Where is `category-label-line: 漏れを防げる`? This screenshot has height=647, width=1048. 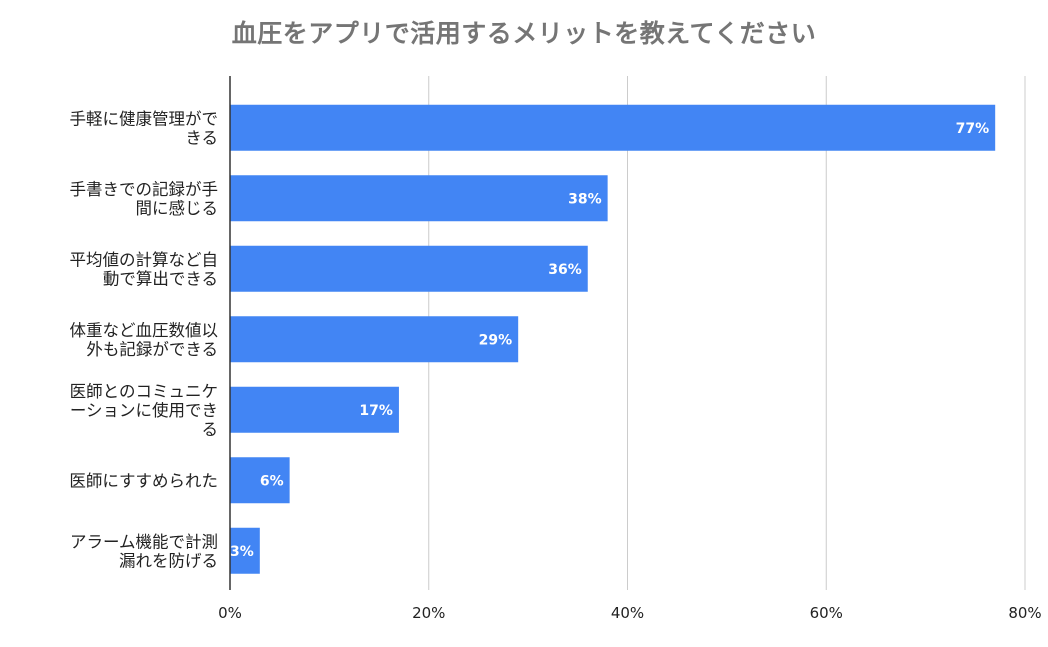 category-label-line: 漏れを防げる is located at coordinates (168, 560).